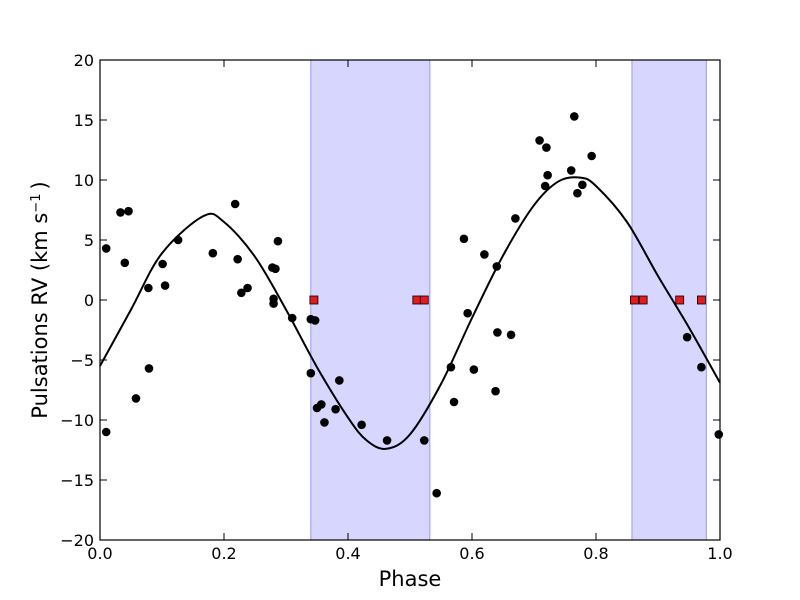  What do you see at coordinates (77, 540) in the screenshot?
I see `y-tick-label: −20` at bounding box center [77, 540].